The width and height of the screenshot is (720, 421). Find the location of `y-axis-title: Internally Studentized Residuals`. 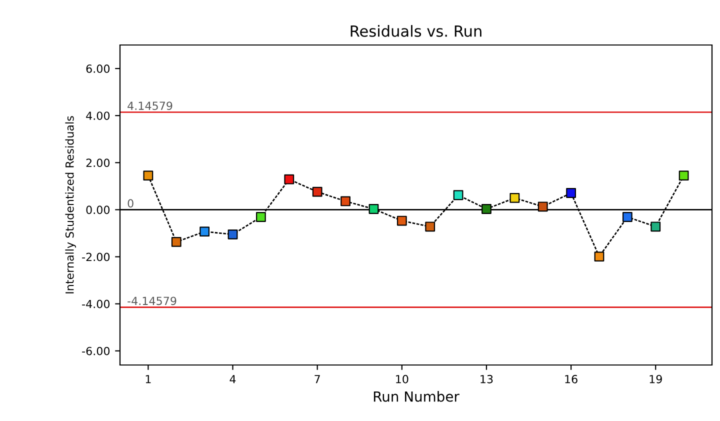

y-axis-title: Internally Studentized Residuals is located at coordinates (70, 205).